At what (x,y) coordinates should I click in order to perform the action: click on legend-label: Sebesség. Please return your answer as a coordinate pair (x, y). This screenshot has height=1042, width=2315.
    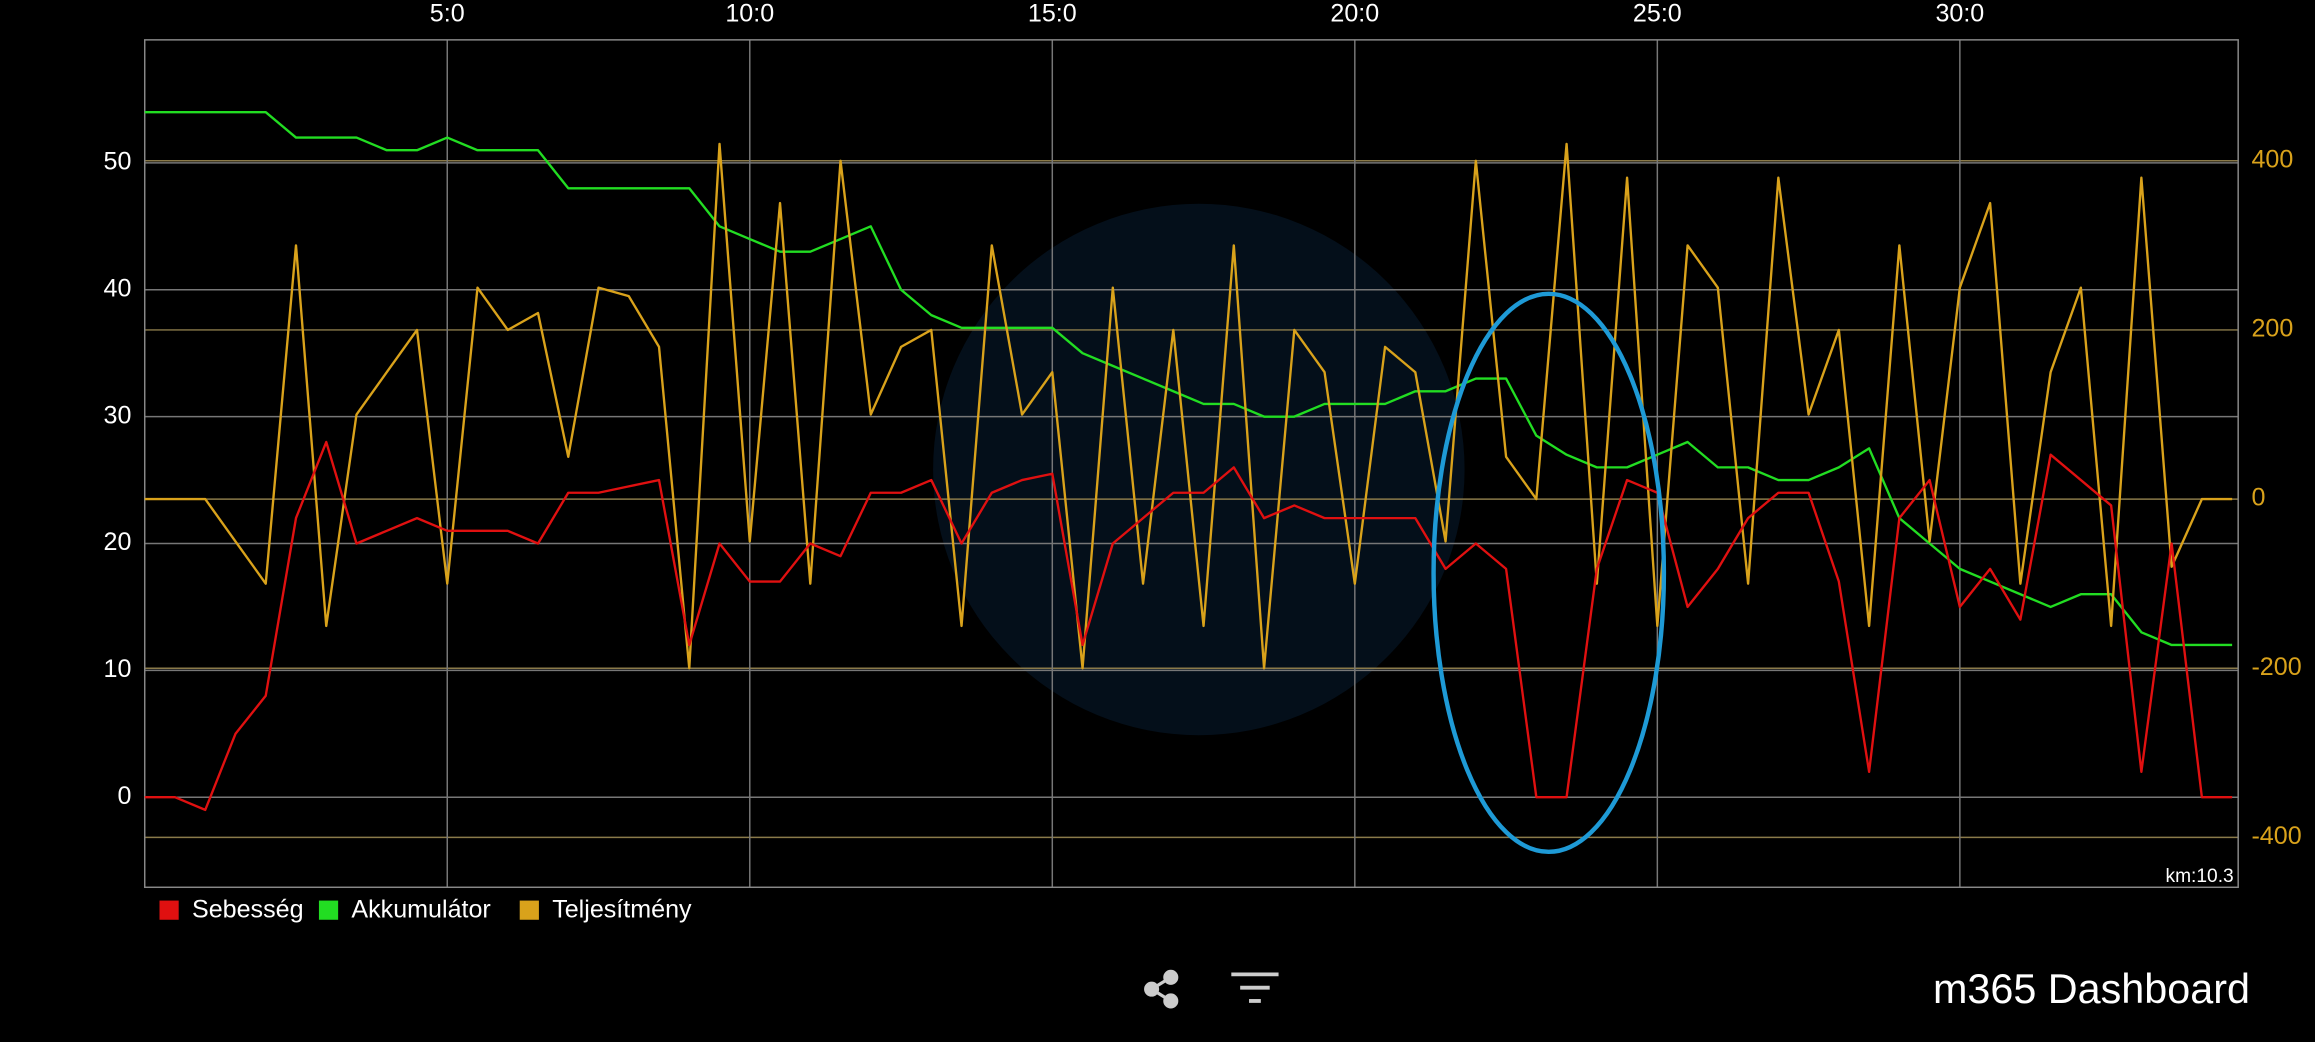
    Looking at the image, I should click on (248, 910).